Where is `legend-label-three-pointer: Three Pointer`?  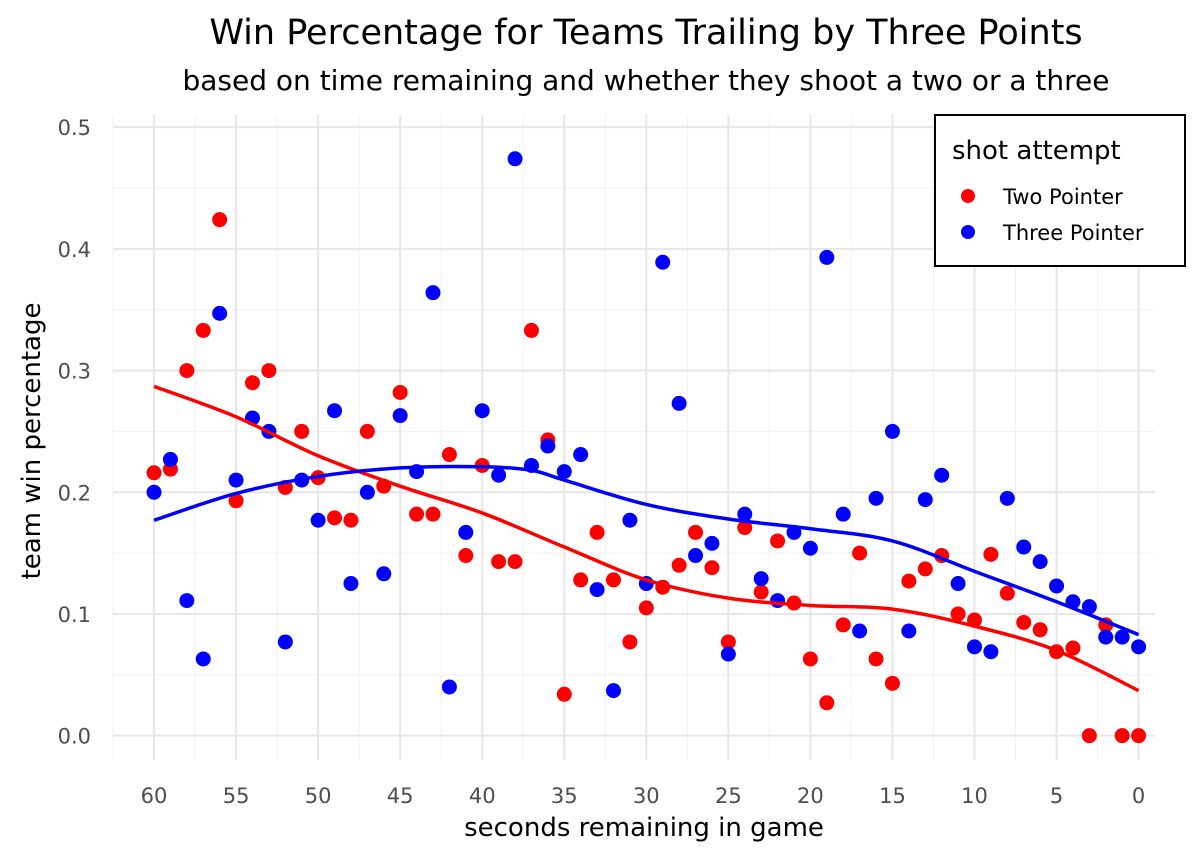 legend-label-three-pointer: Three Pointer is located at coordinates (1073, 233).